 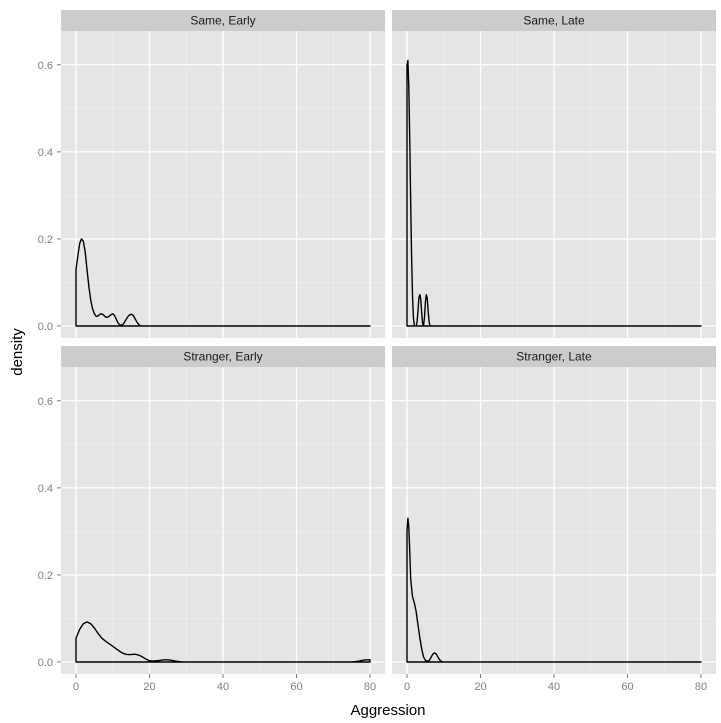 I want to click on x-axis-title: Aggression, so click(x=387, y=710).